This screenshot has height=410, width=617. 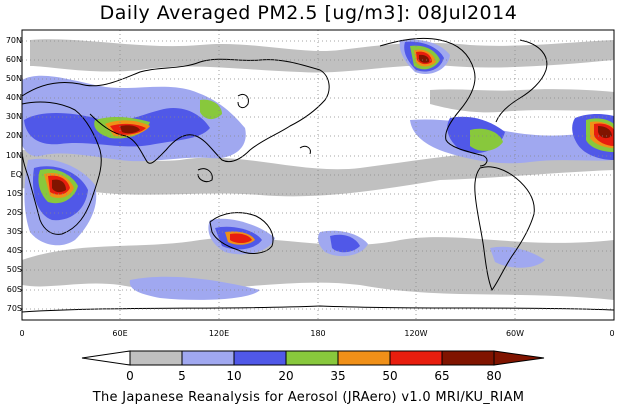 I want to click on lon-label: 180, so click(x=318, y=333).